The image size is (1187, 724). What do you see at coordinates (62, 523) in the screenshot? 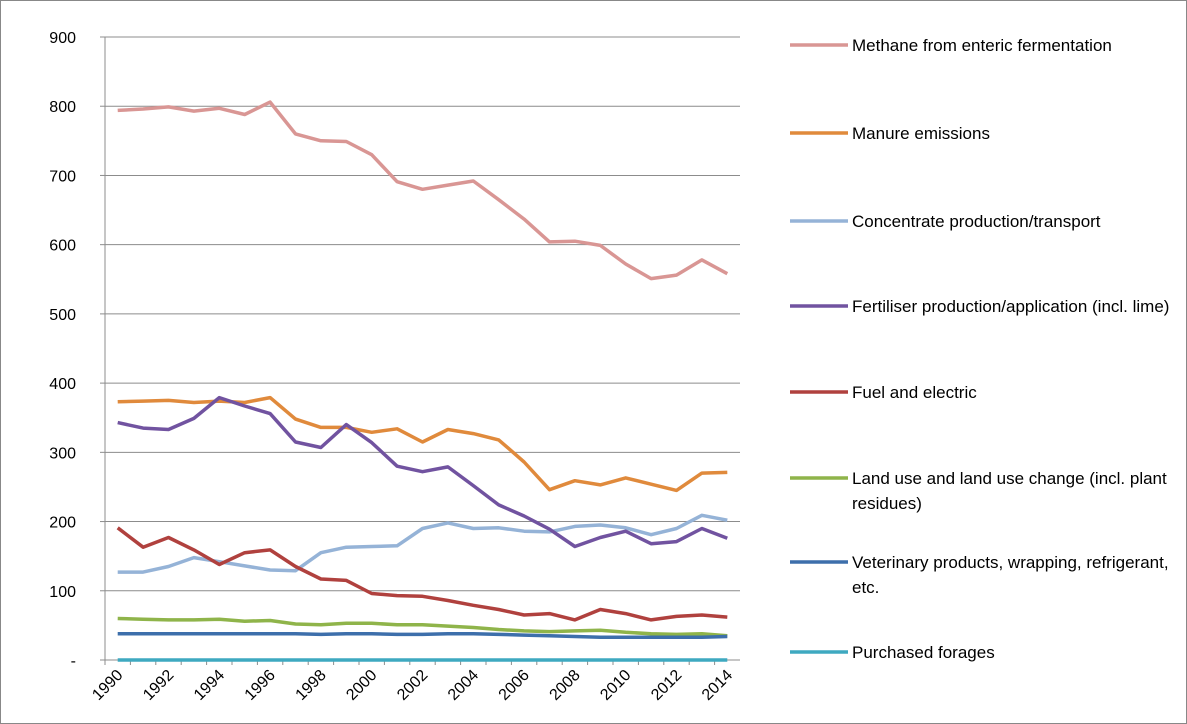
I see `y-tick-label: 200` at bounding box center [62, 523].